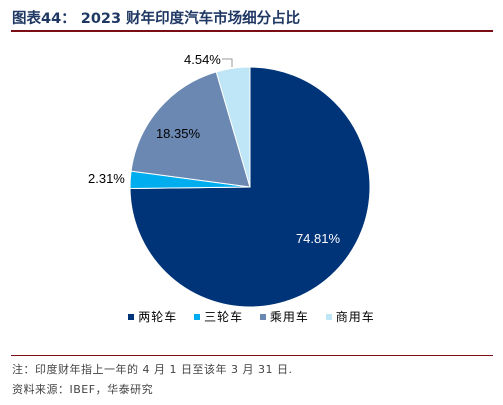  I want to click on legend-label-commercial-vehicle: 商用车, so click(355, 317).